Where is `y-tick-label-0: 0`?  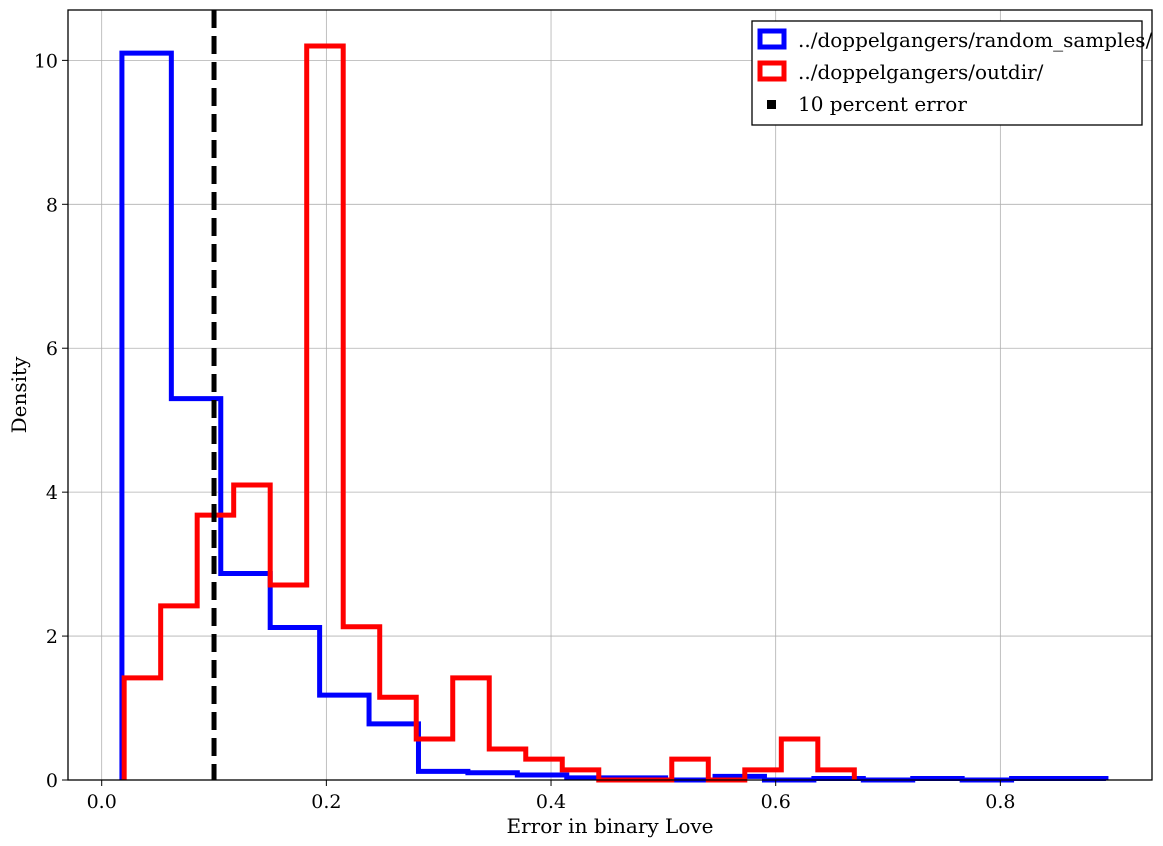
y-tick-label-0: 0 is located at coordinates (52, 781).